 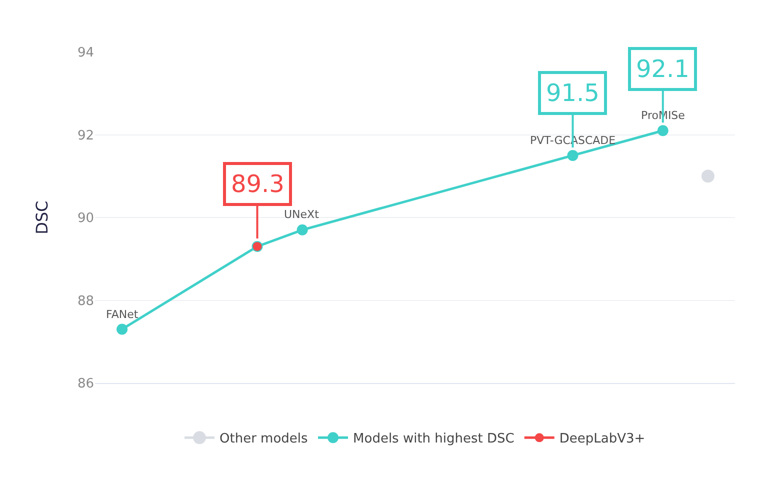 I want to click on data-label: 89.3, so click(x=257, y=184).